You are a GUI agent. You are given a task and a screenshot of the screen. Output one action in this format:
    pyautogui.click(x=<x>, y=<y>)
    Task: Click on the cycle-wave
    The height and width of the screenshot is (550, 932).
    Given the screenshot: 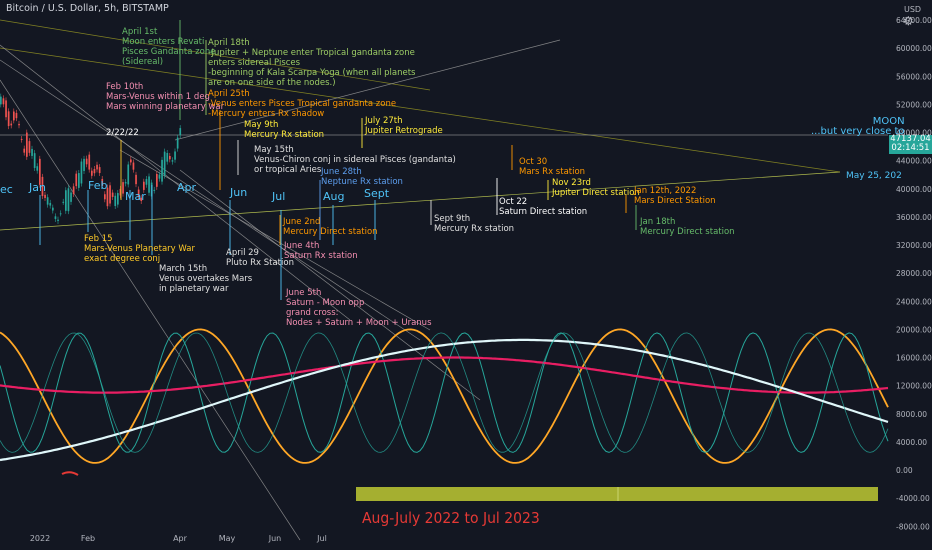 What is the action you would take?
    pyautogui.click(x=444, y=375)
    